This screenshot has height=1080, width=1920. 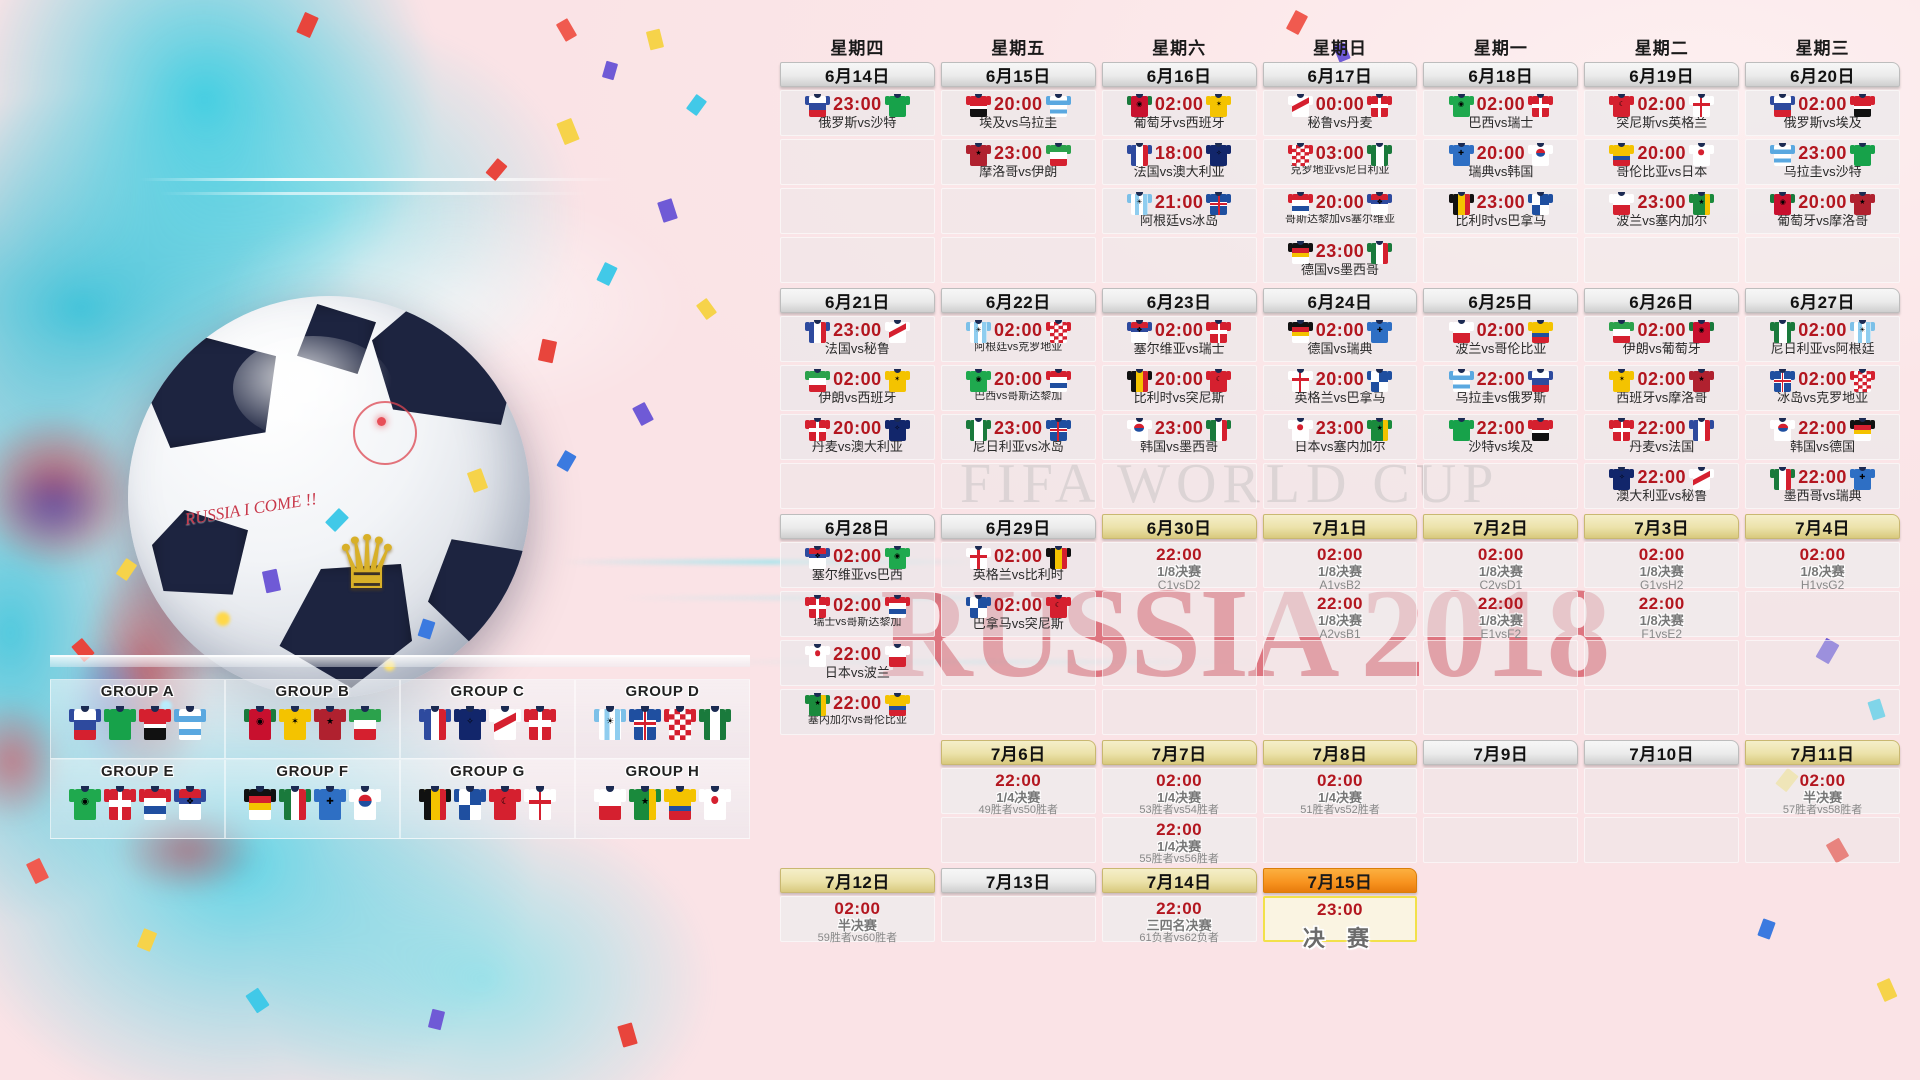 I want to click on group-cell-group-h: GROUP H ★, so click(x=662, y=799).